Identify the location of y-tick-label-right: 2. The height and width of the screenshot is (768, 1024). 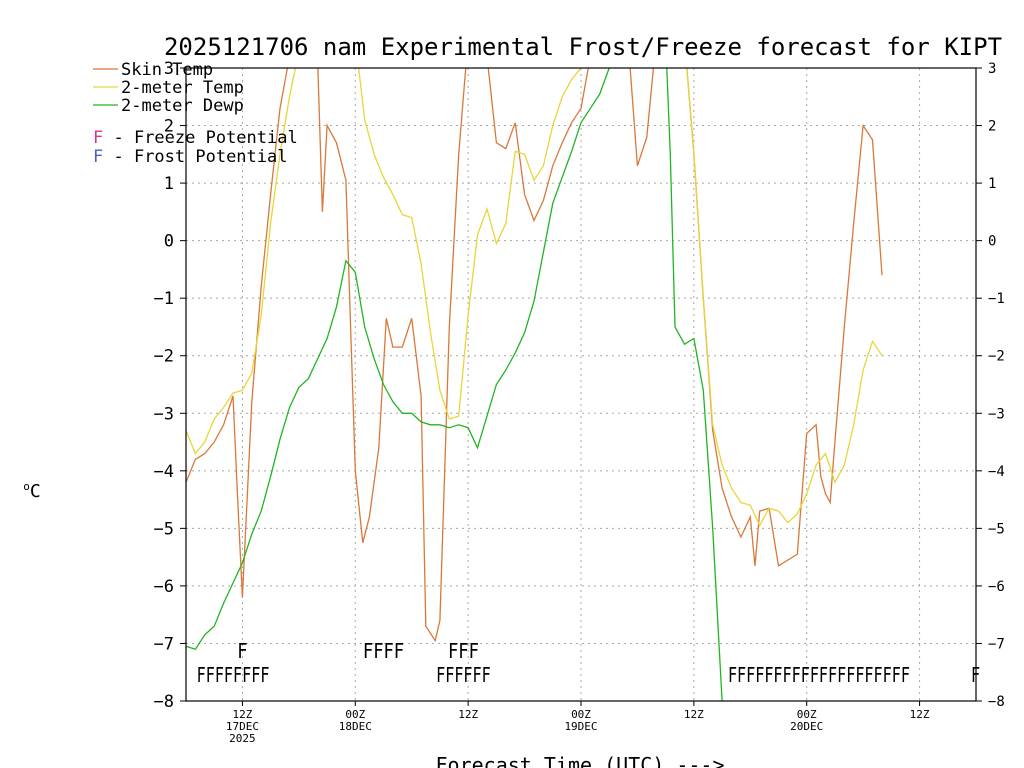
(992, 127).